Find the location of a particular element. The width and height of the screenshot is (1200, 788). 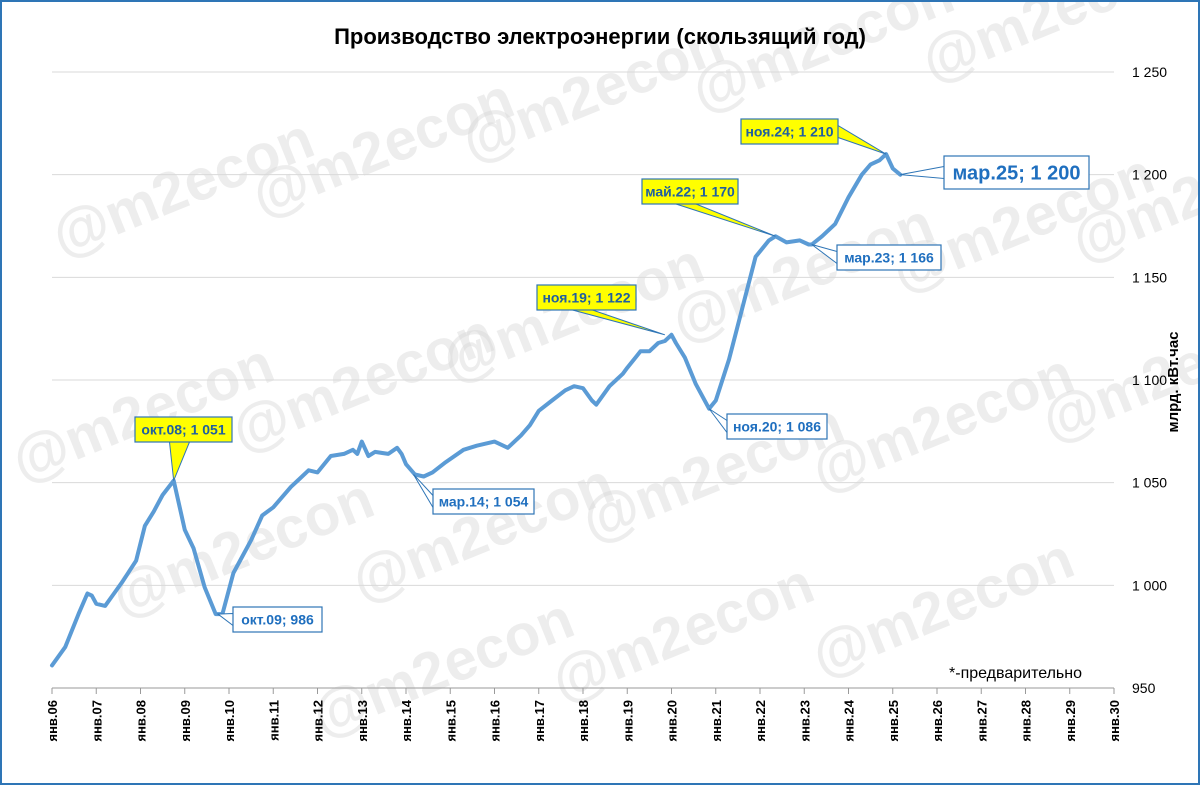

x-tick-label: янв.16 is located at coordinates (495, 721).